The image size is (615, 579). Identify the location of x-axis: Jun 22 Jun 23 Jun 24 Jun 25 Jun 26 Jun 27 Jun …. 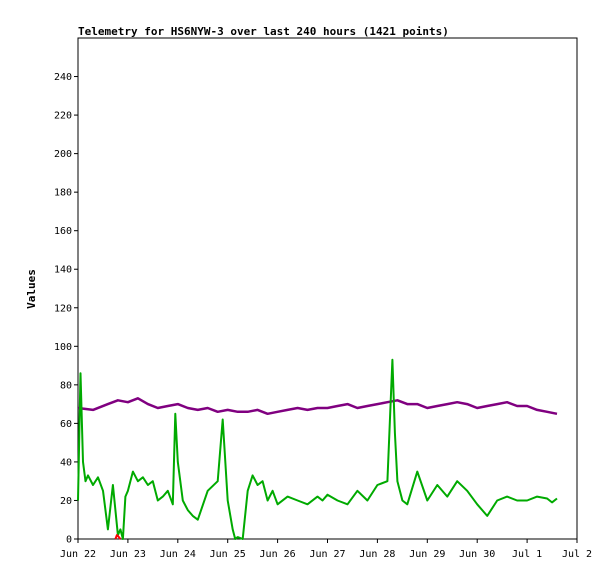
(326, 549).